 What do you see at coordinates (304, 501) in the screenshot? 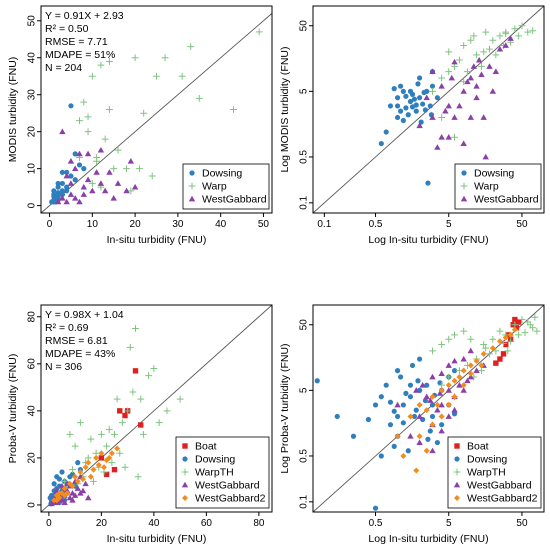
I see `y-tick-label: 0.1` at bounding box center [304, 501].